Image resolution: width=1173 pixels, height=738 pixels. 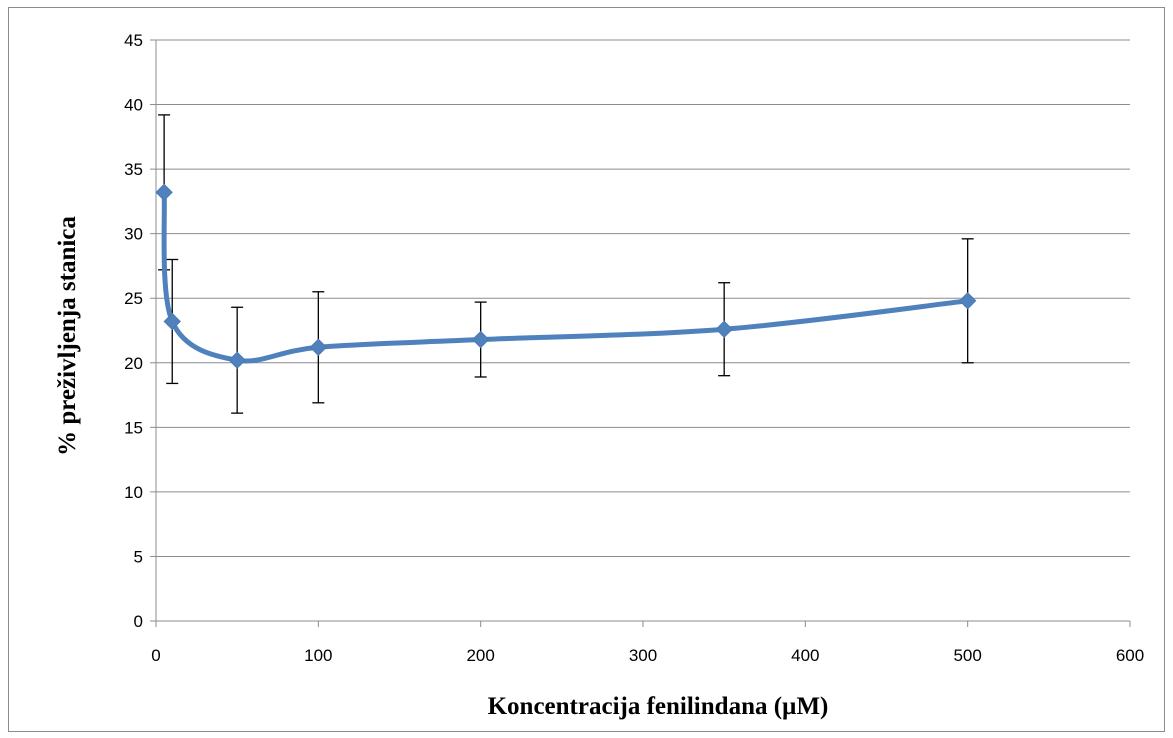 What do you see at coordinates (133, 40) in the screenshot?
I see `y-tick-label: 45` at bounding box center [133, 40].